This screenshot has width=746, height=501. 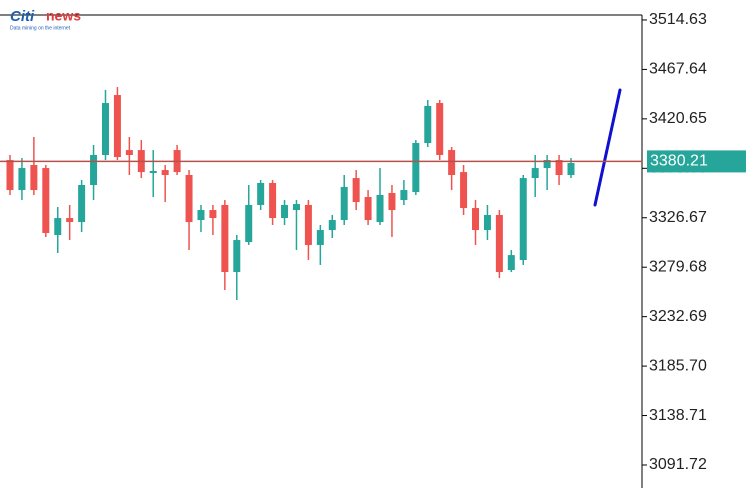 What do you see at coordinates (678, 415) in the screenshot?
I see `y-tick-label: 3138.71` at bounding box center [678, 415].